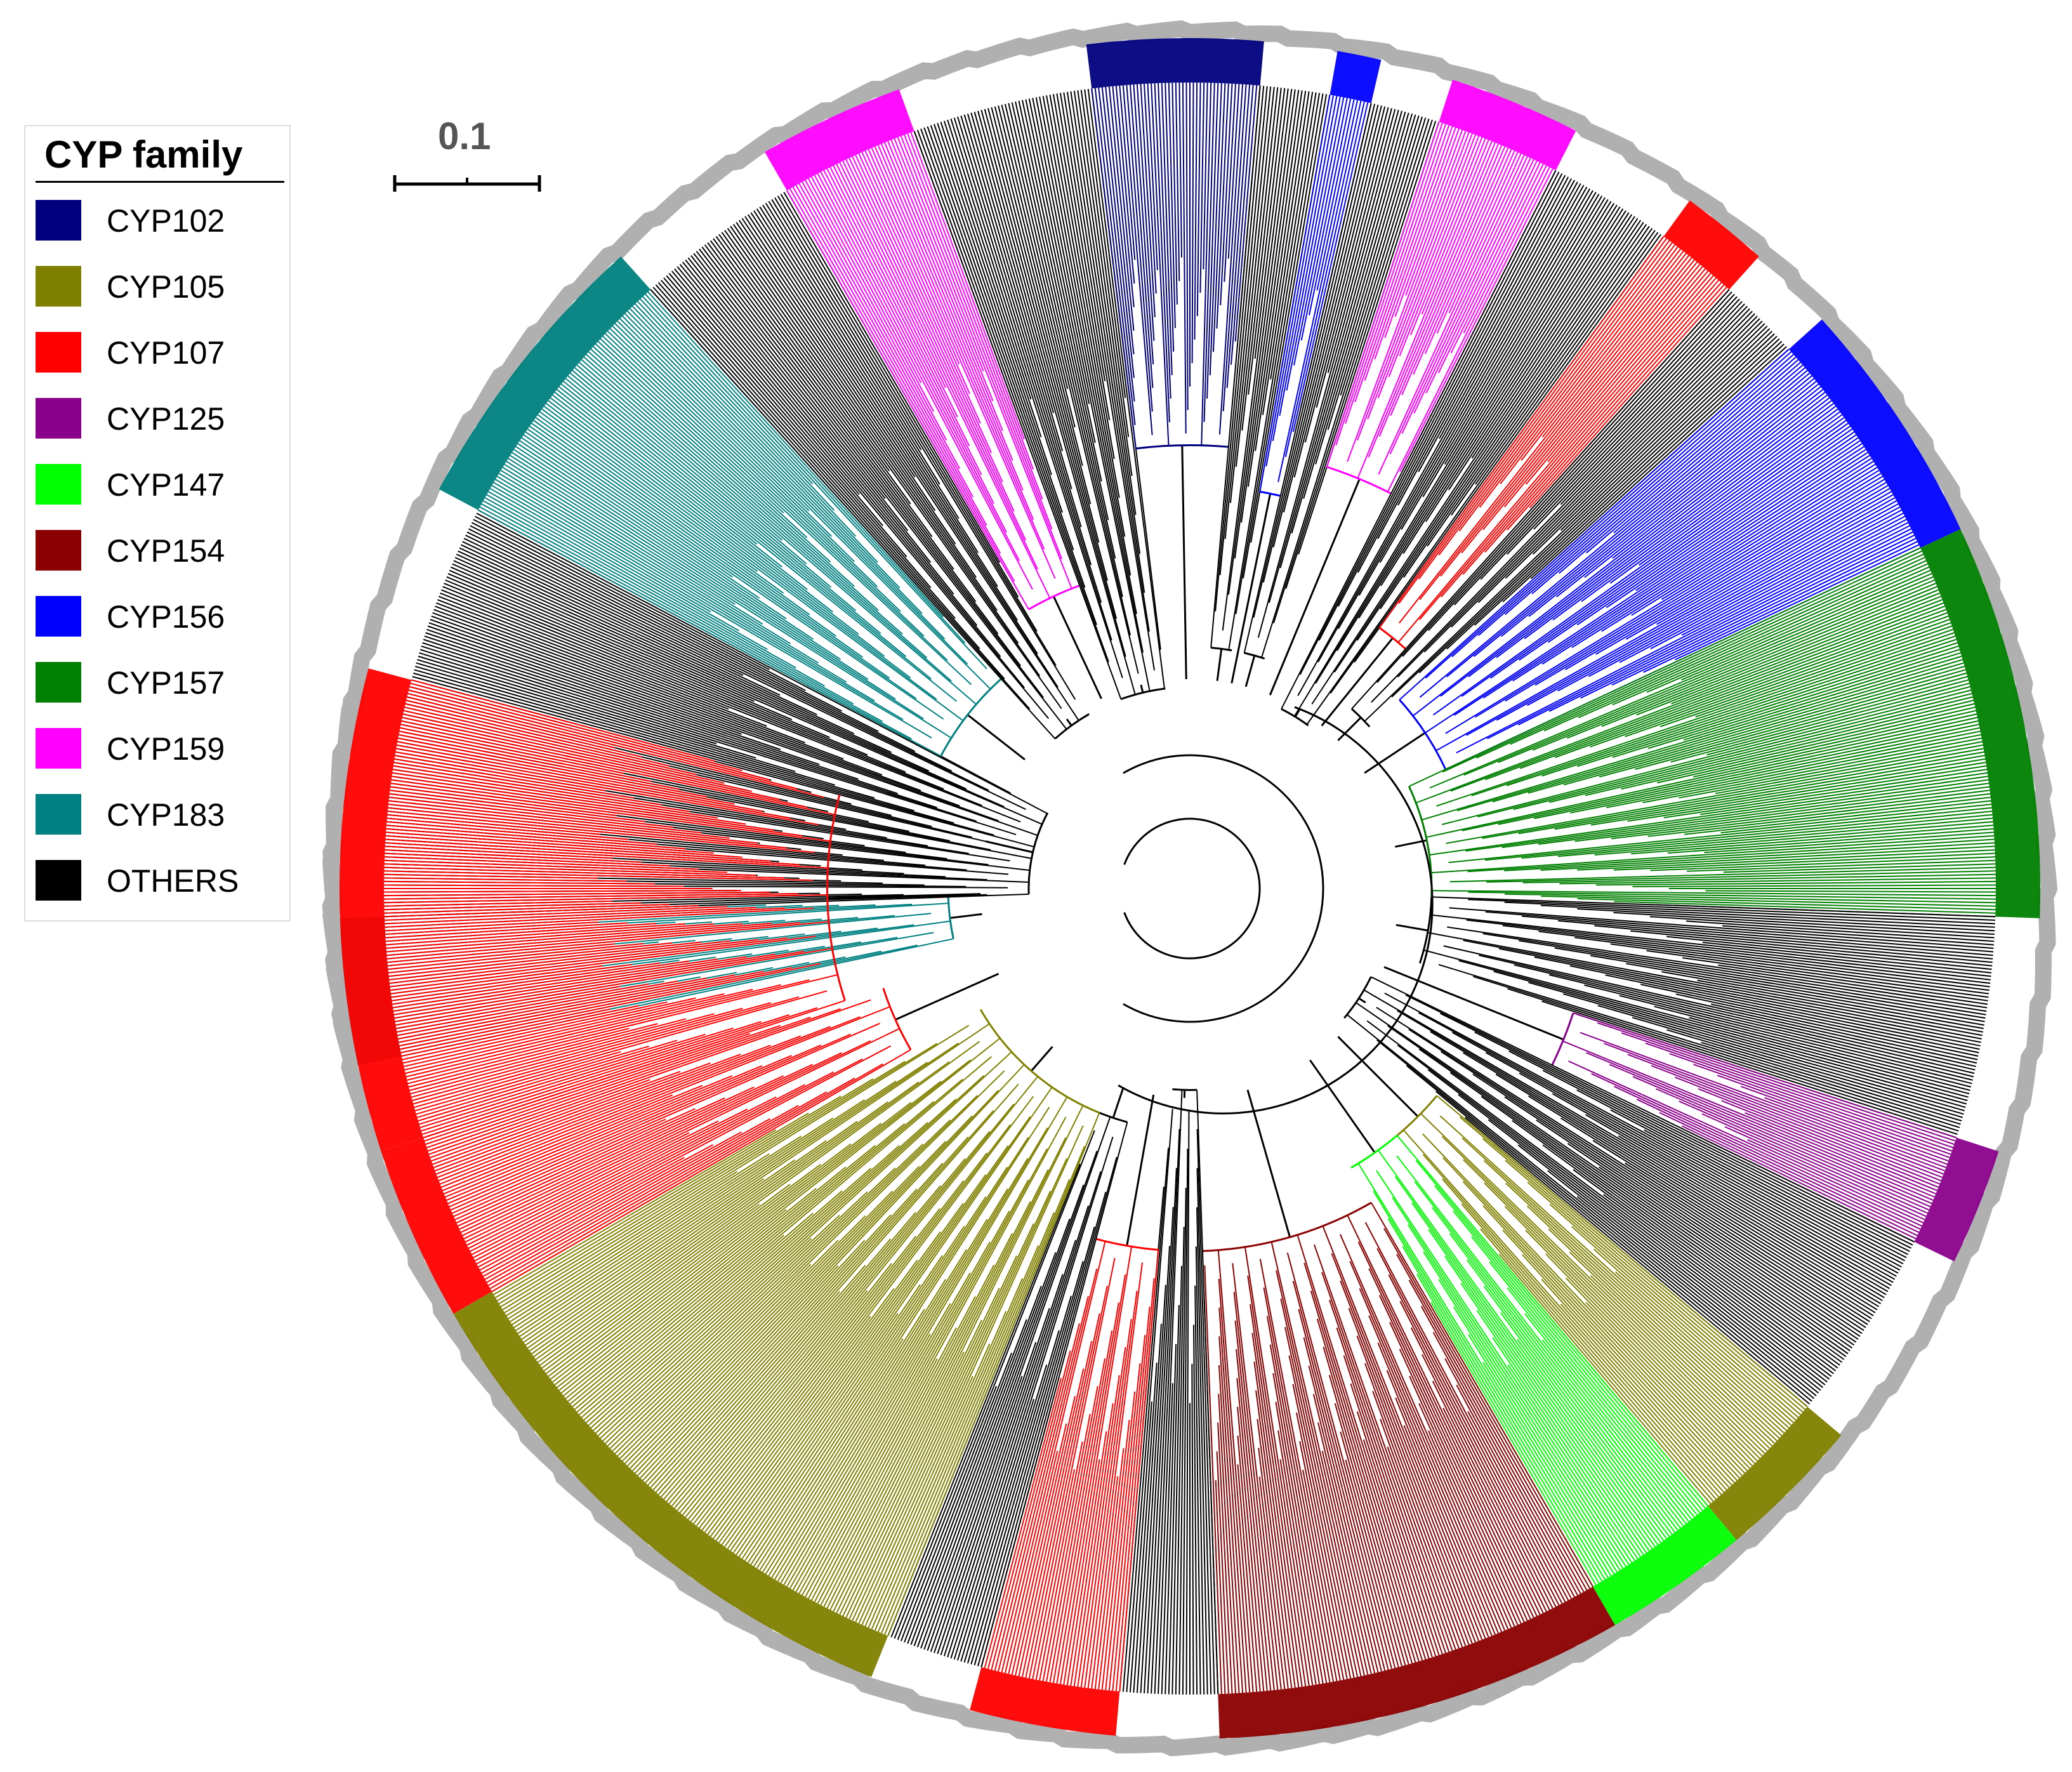 The height and width of the screenshot is (1772, 2072). Describe the element at coordinates (1127, 1244) in the screenshot. I see `clade-base-arc` at that location.